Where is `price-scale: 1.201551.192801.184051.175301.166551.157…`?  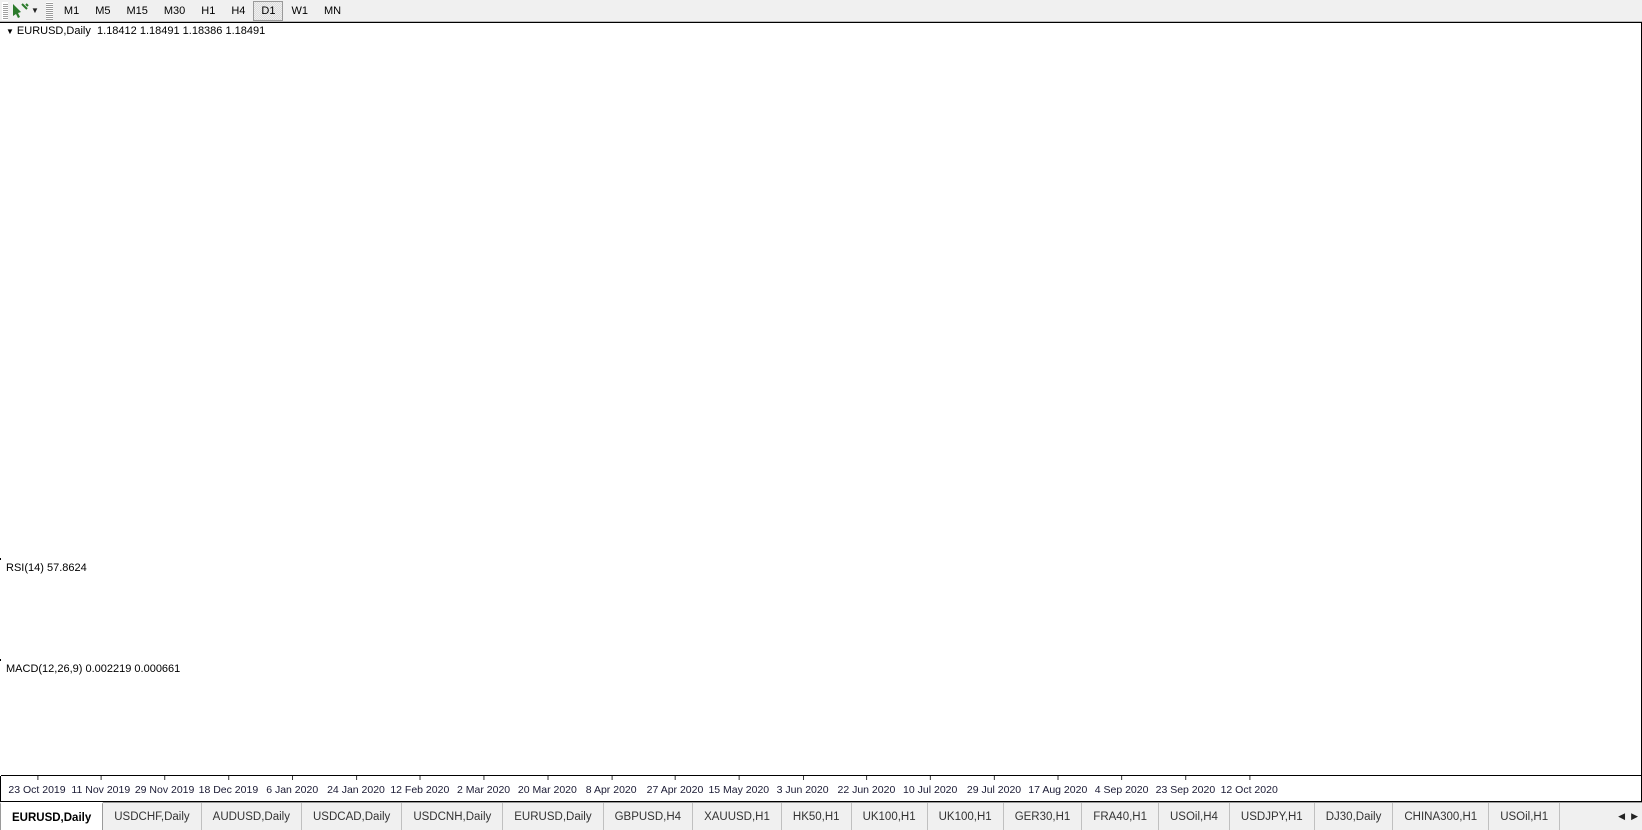 price-scale: 1.201551.192801.184051.175301.166551.157… is located at coordinates (0, 290).